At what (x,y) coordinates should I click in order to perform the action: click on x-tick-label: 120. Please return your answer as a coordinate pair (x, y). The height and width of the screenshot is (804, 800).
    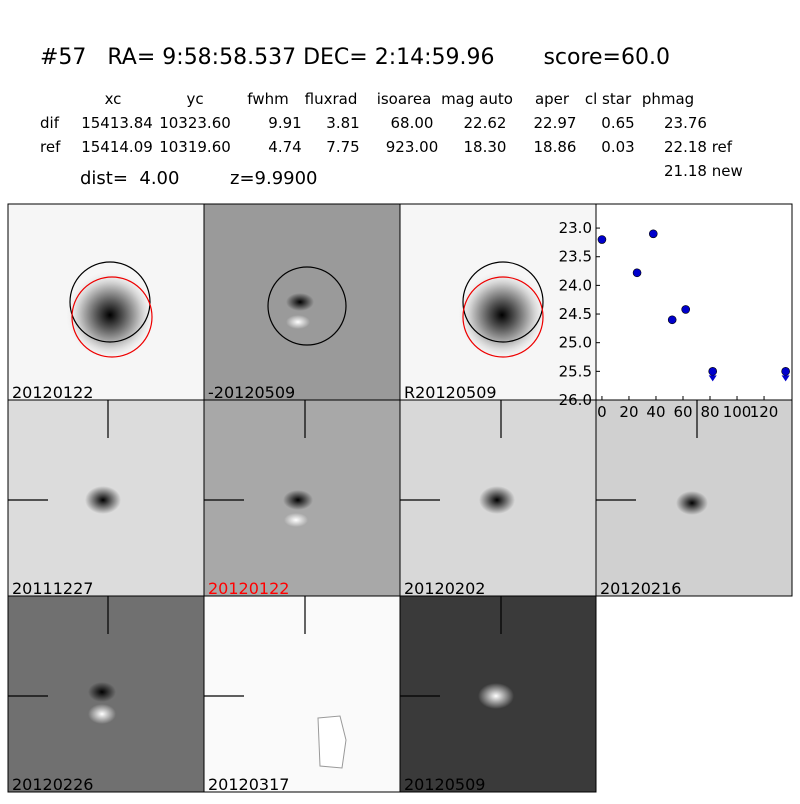
    Looking at the image, I should click on (764, 412).